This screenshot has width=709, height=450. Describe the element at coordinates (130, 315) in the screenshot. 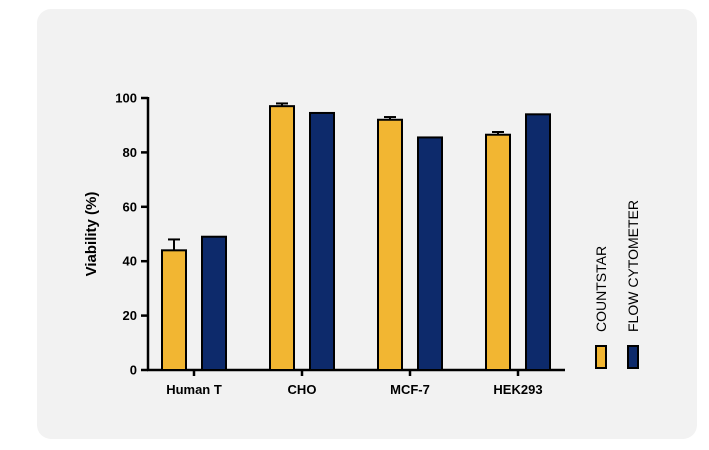

I see `y-tick-label: 20` at that location.